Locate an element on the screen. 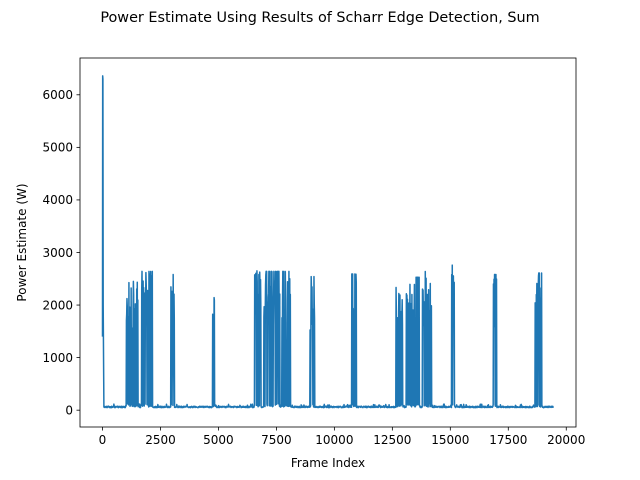 The width and height of the screenshot is (640, 480). y-tick-label: 5000 is located at coordinates (57, 148).